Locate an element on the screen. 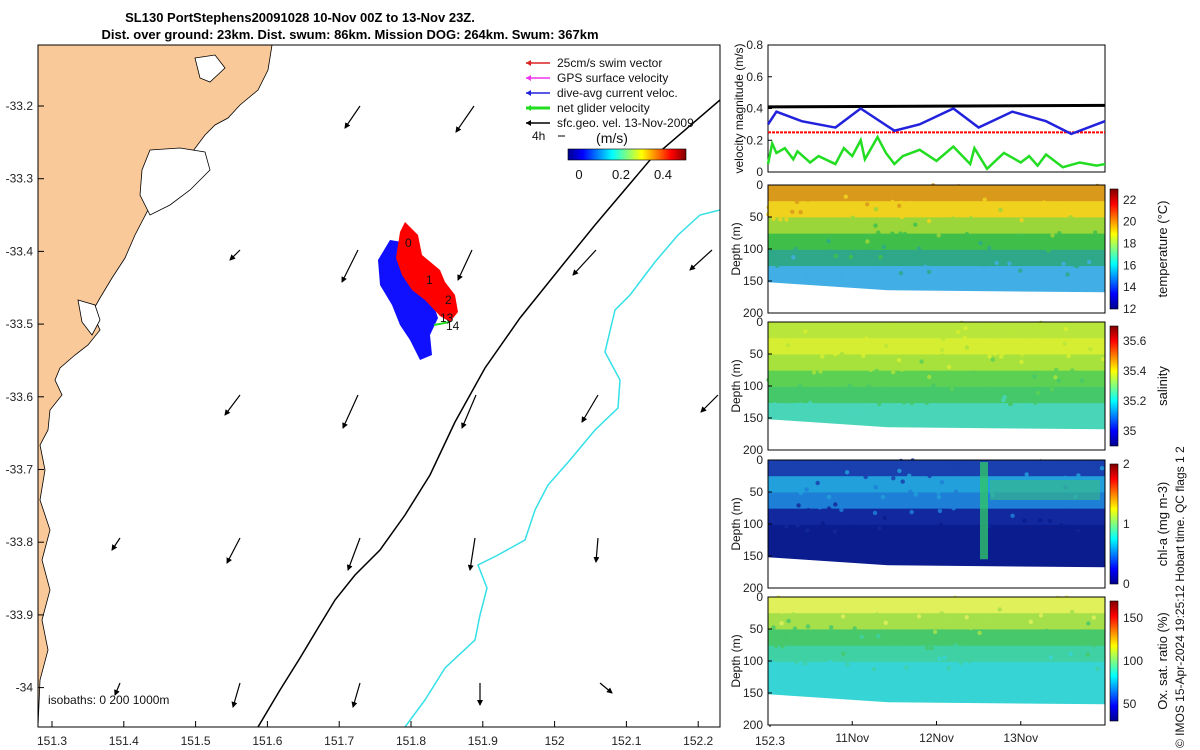  port-stephens-inlet is located at coordinates (175, 181).